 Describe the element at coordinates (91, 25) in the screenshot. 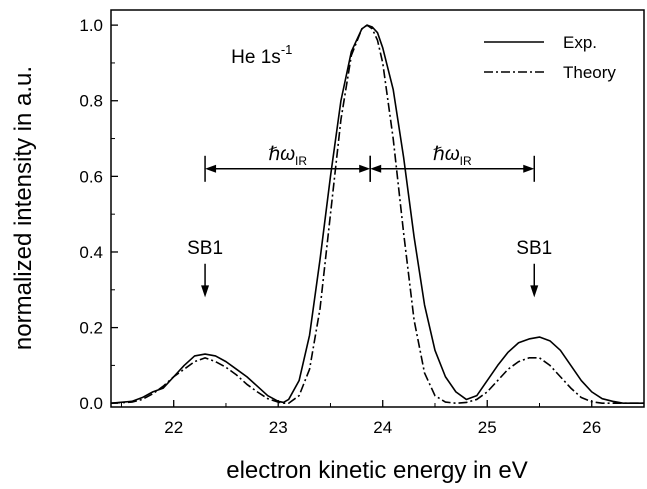

I see `y-tick-label-1.0: 1.0` at that location.